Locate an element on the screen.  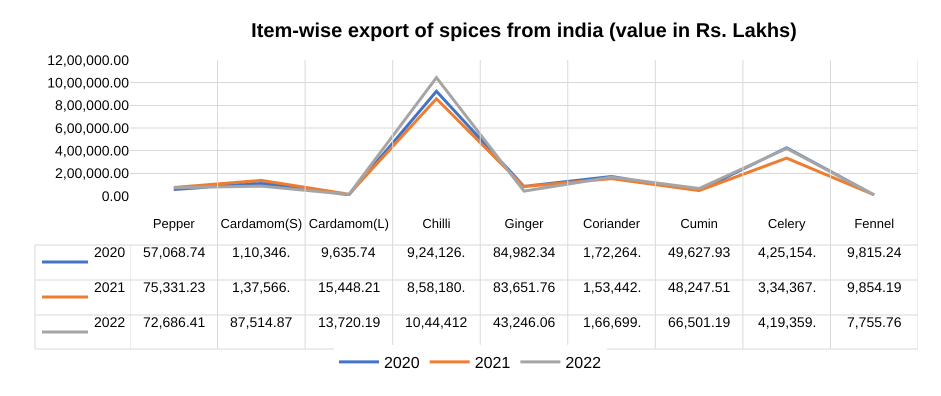
data-label: 1,66,699. is located at coordinates (612, 322).